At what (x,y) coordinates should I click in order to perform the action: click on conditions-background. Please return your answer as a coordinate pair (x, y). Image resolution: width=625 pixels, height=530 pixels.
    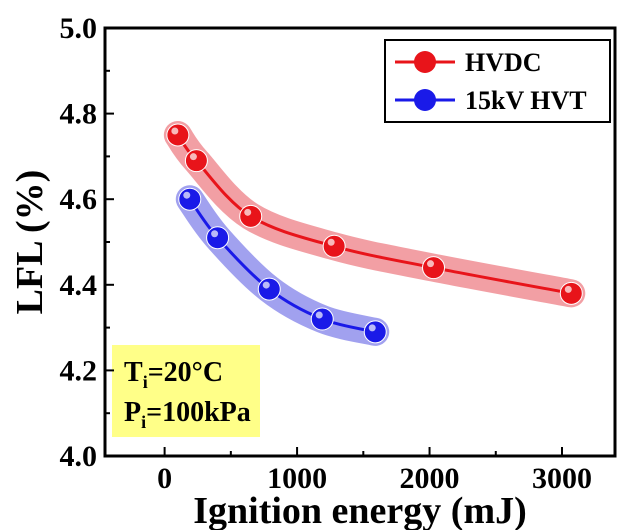
    Looking at the image, I should click on (186, 391).